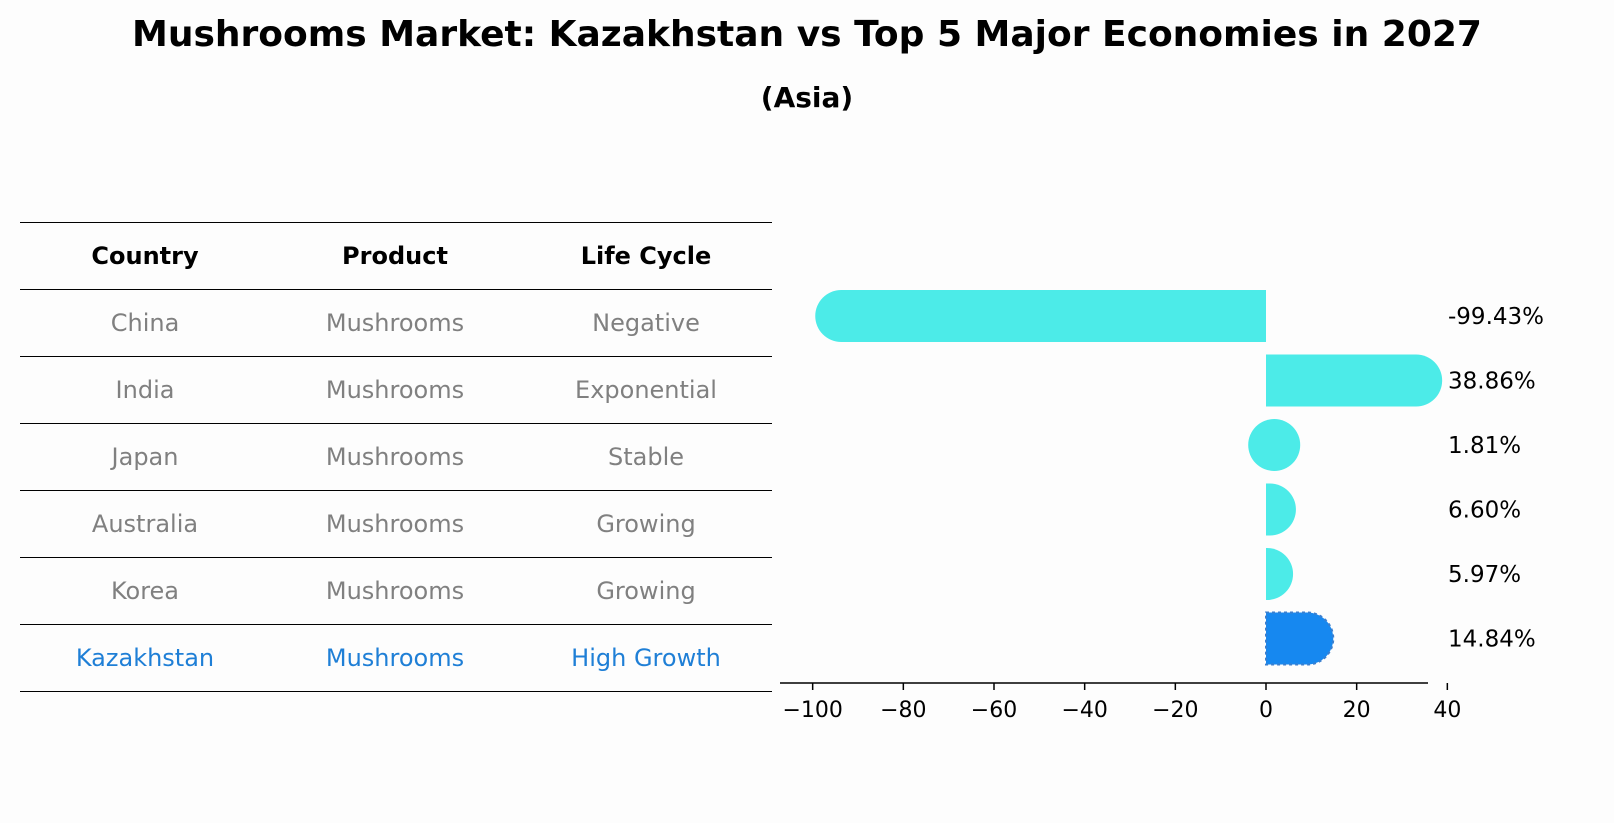 The image size is (1614, 823). What do you see at coordinates (1266, 710) in the screenshot?
I see `x-tick-label: 0` at bounding box center [1266, 710].